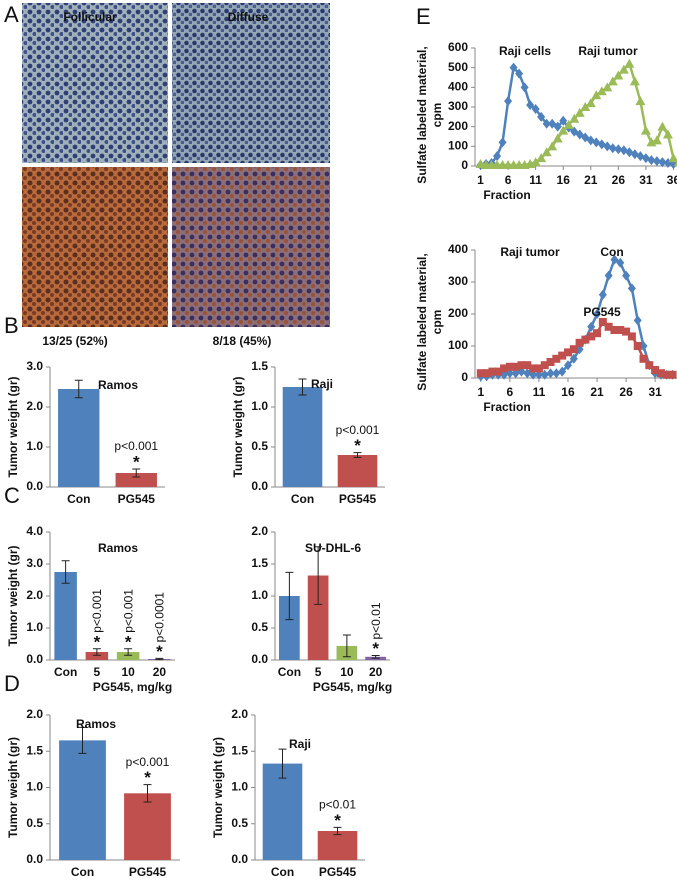 This screenshot has width=677, height=883. What do you see at coordinates (238, 426) in the screenshot?
I see `y-axis-label: Tumor weight (gr)` at bounding box center [238, 426].